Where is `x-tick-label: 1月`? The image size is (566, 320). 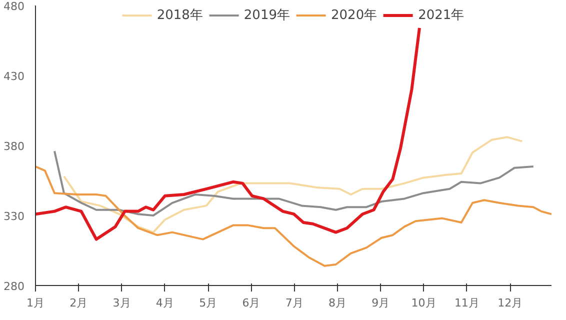
x-tick-label: 1月 is located at coordinates (35, 303).